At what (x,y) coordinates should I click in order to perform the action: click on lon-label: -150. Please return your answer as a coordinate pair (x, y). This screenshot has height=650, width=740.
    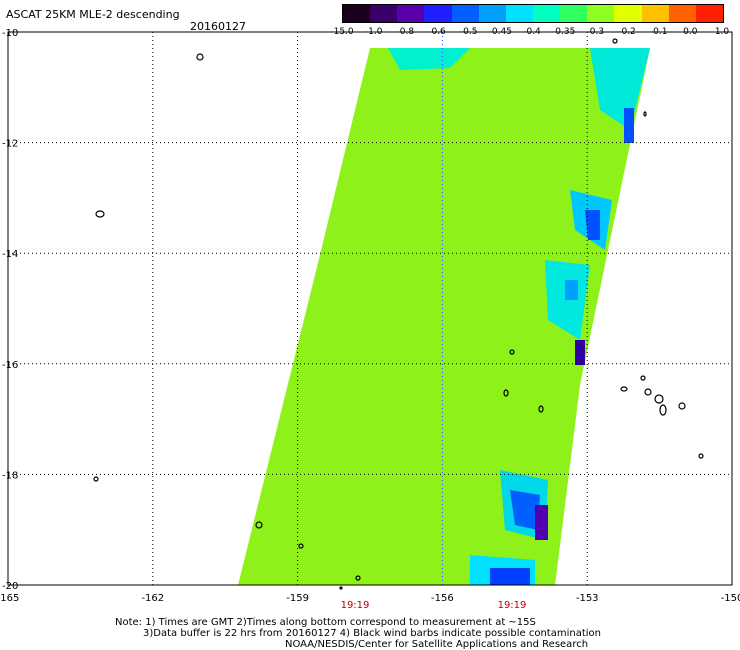
    Looking at the image, I should click on (730, 598).